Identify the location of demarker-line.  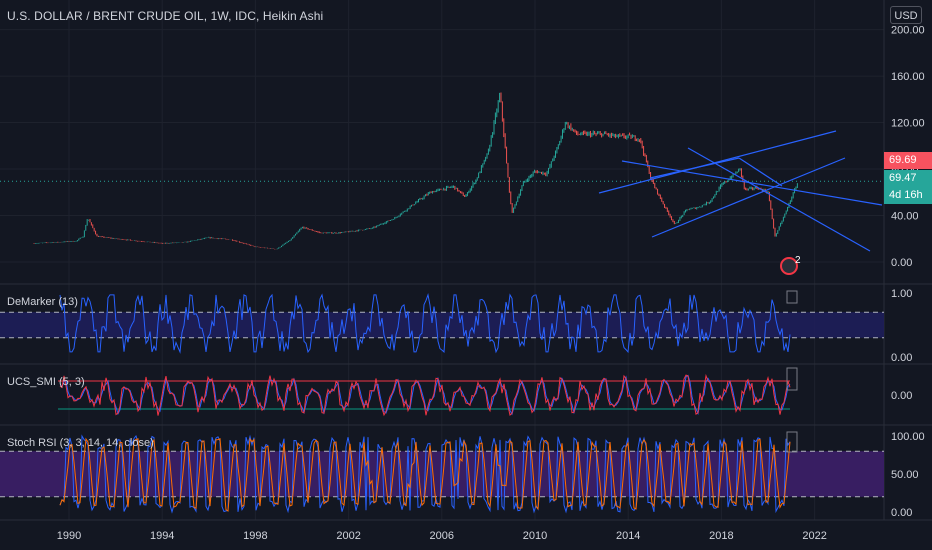
(425, 323).